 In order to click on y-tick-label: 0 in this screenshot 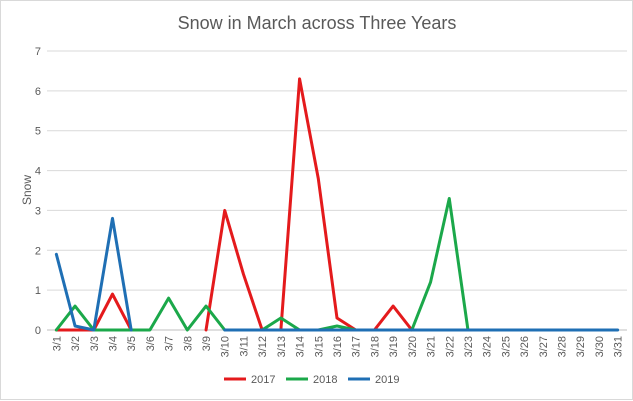, I will do `click(38, 331)`.